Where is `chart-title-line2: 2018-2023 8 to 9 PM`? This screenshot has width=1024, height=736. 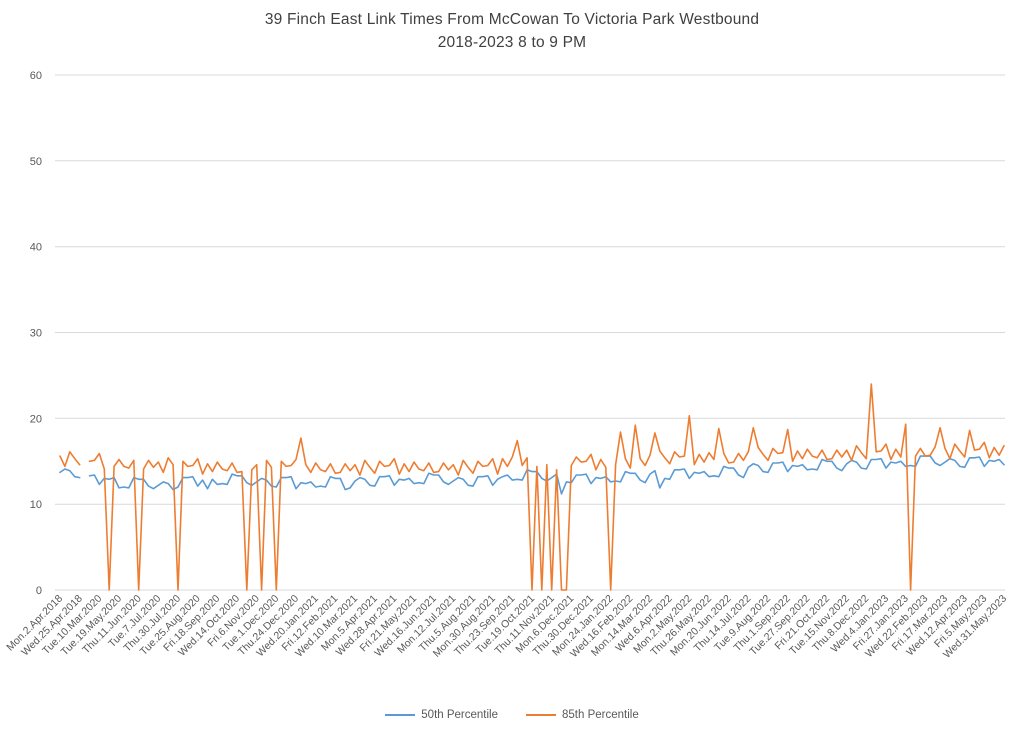 chart-title-line2: 2018-2023 8 to 9 PM is located at coordinates (512, 43).